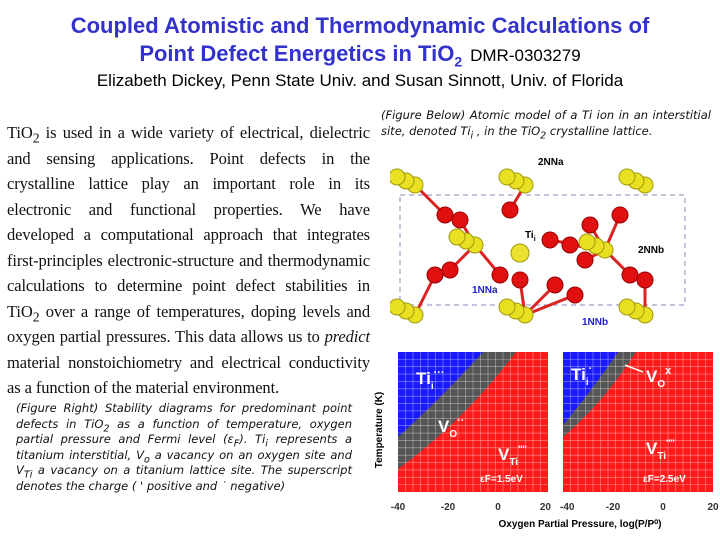  Describe the element at coordinates (501, 479) in the screenshot. I see `fermi-level-left: εF=1.5eV` at that location.